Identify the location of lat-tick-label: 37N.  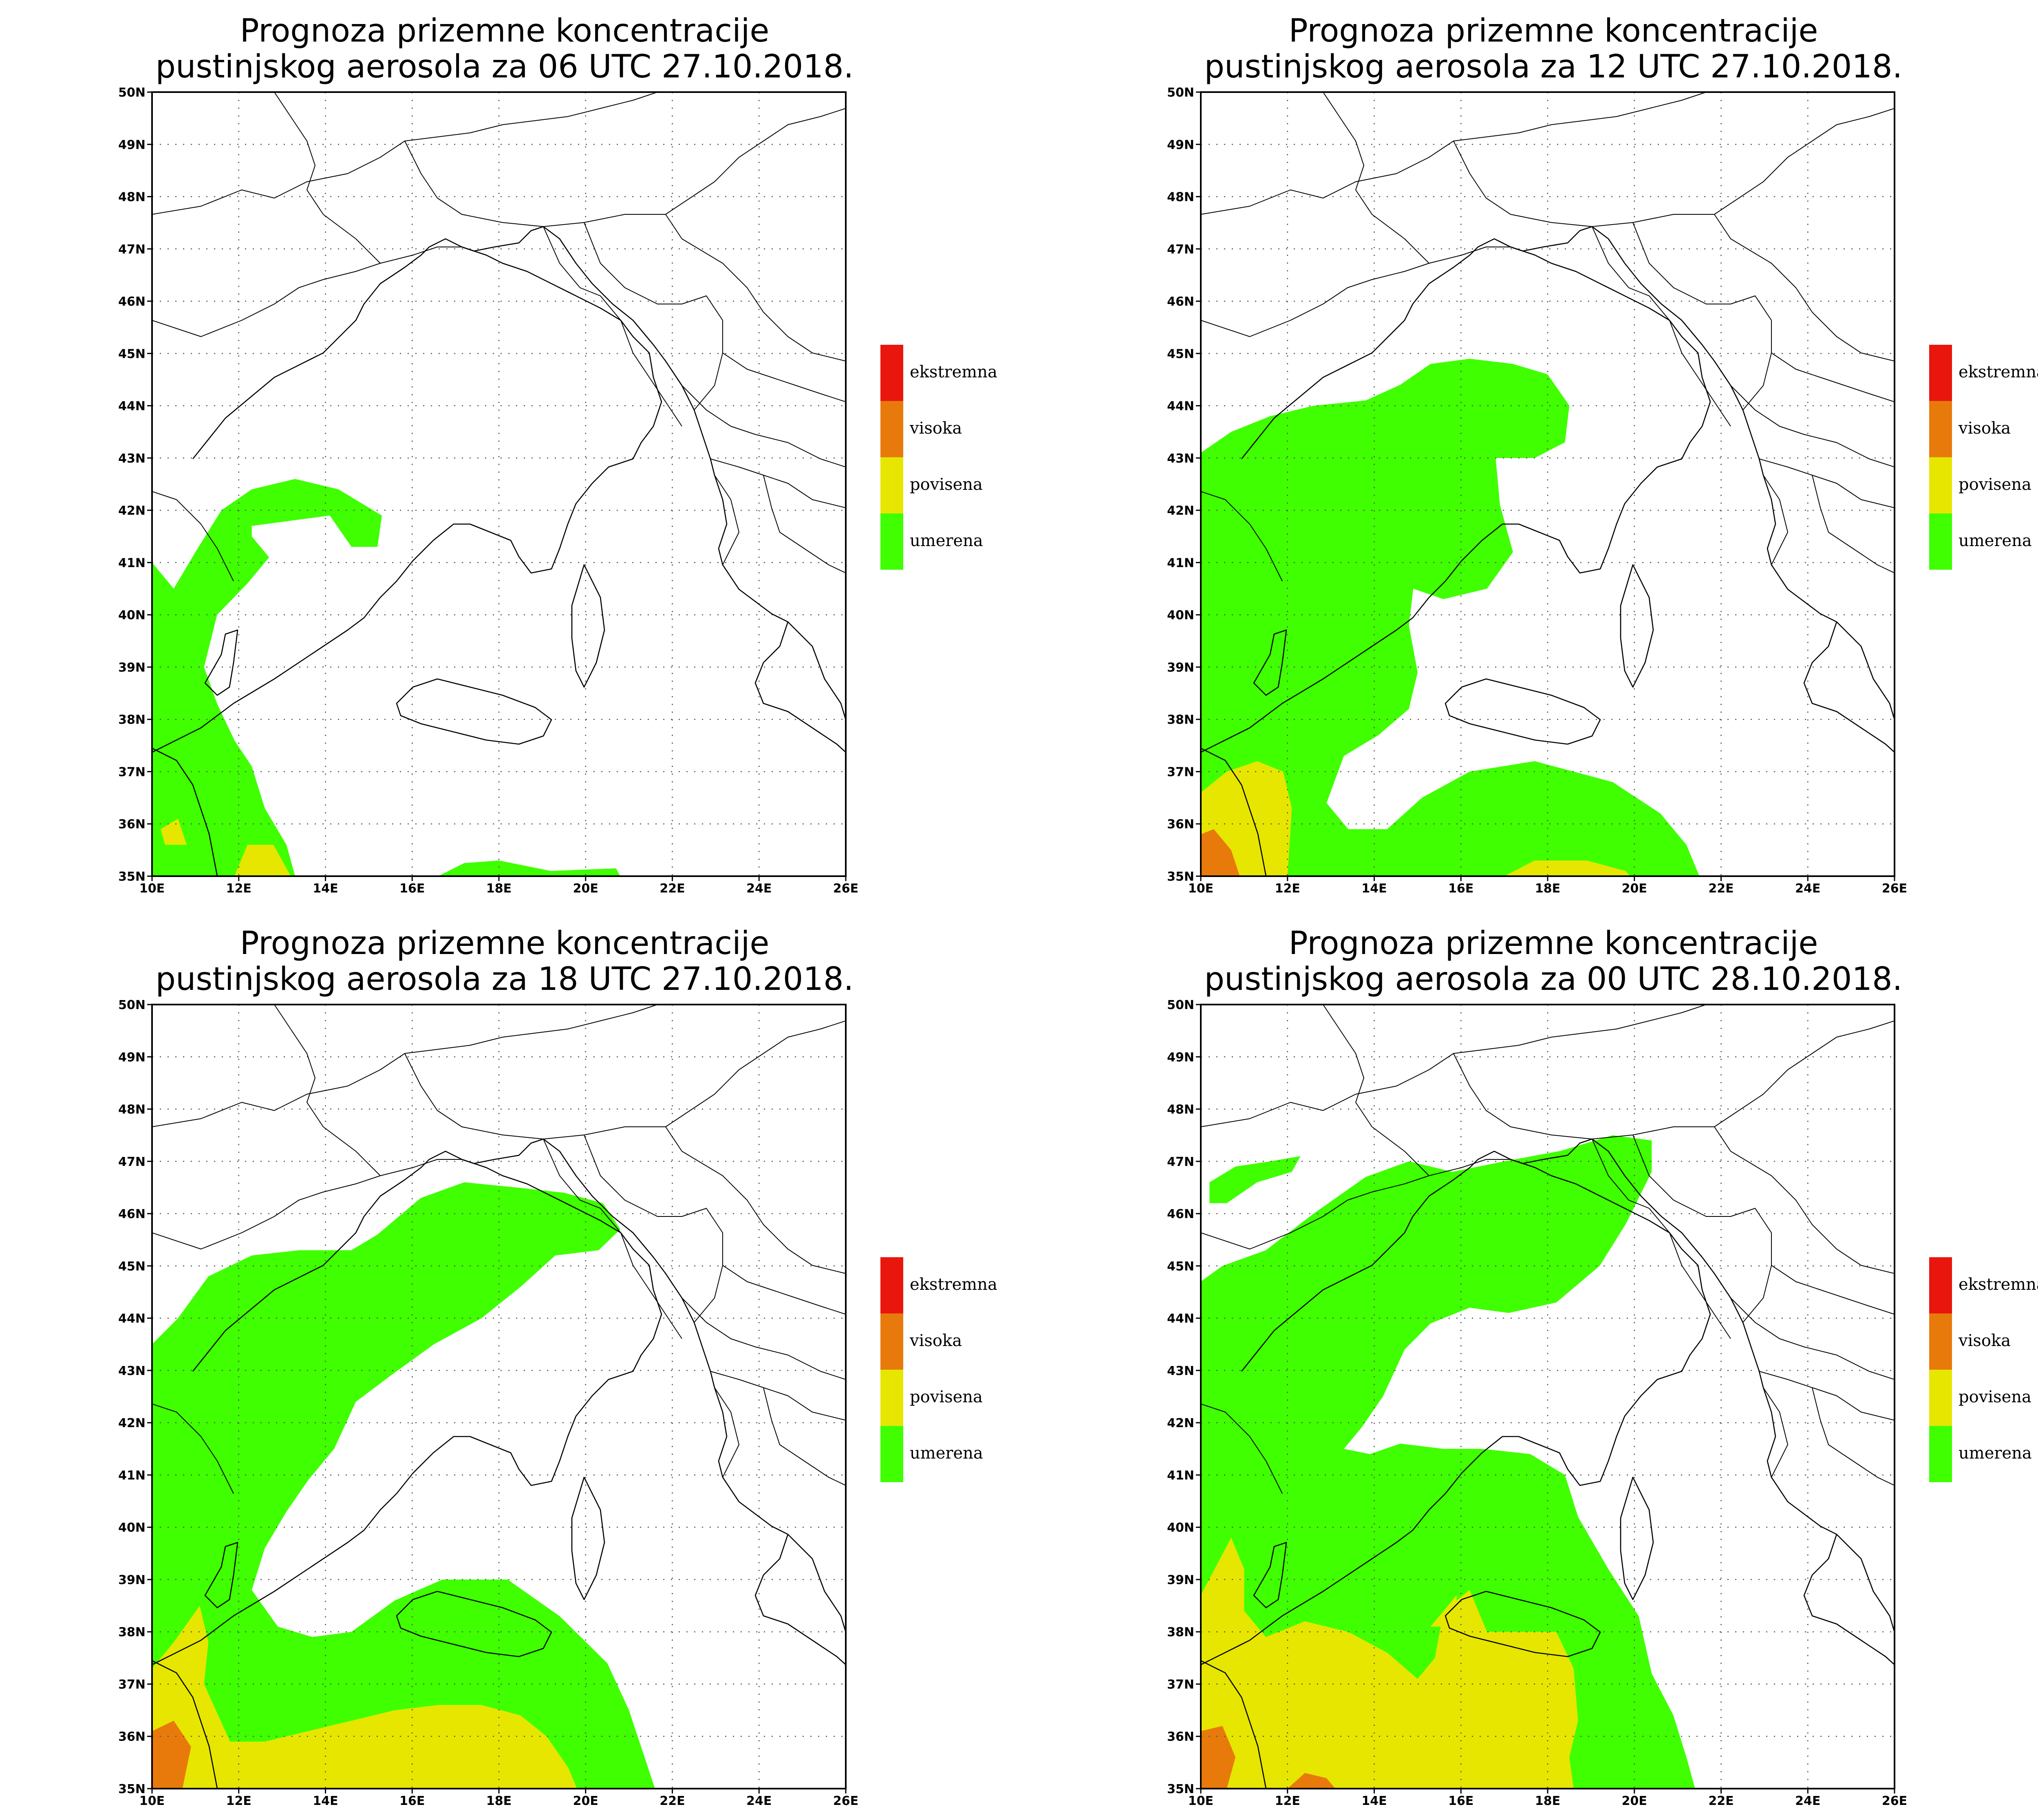
(1181, 1684).